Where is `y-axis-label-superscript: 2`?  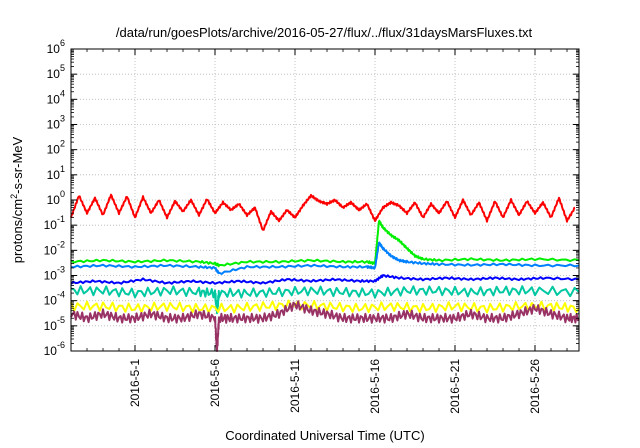
y-axis-label-superscript: 2 is located at coordinates (14, 196).